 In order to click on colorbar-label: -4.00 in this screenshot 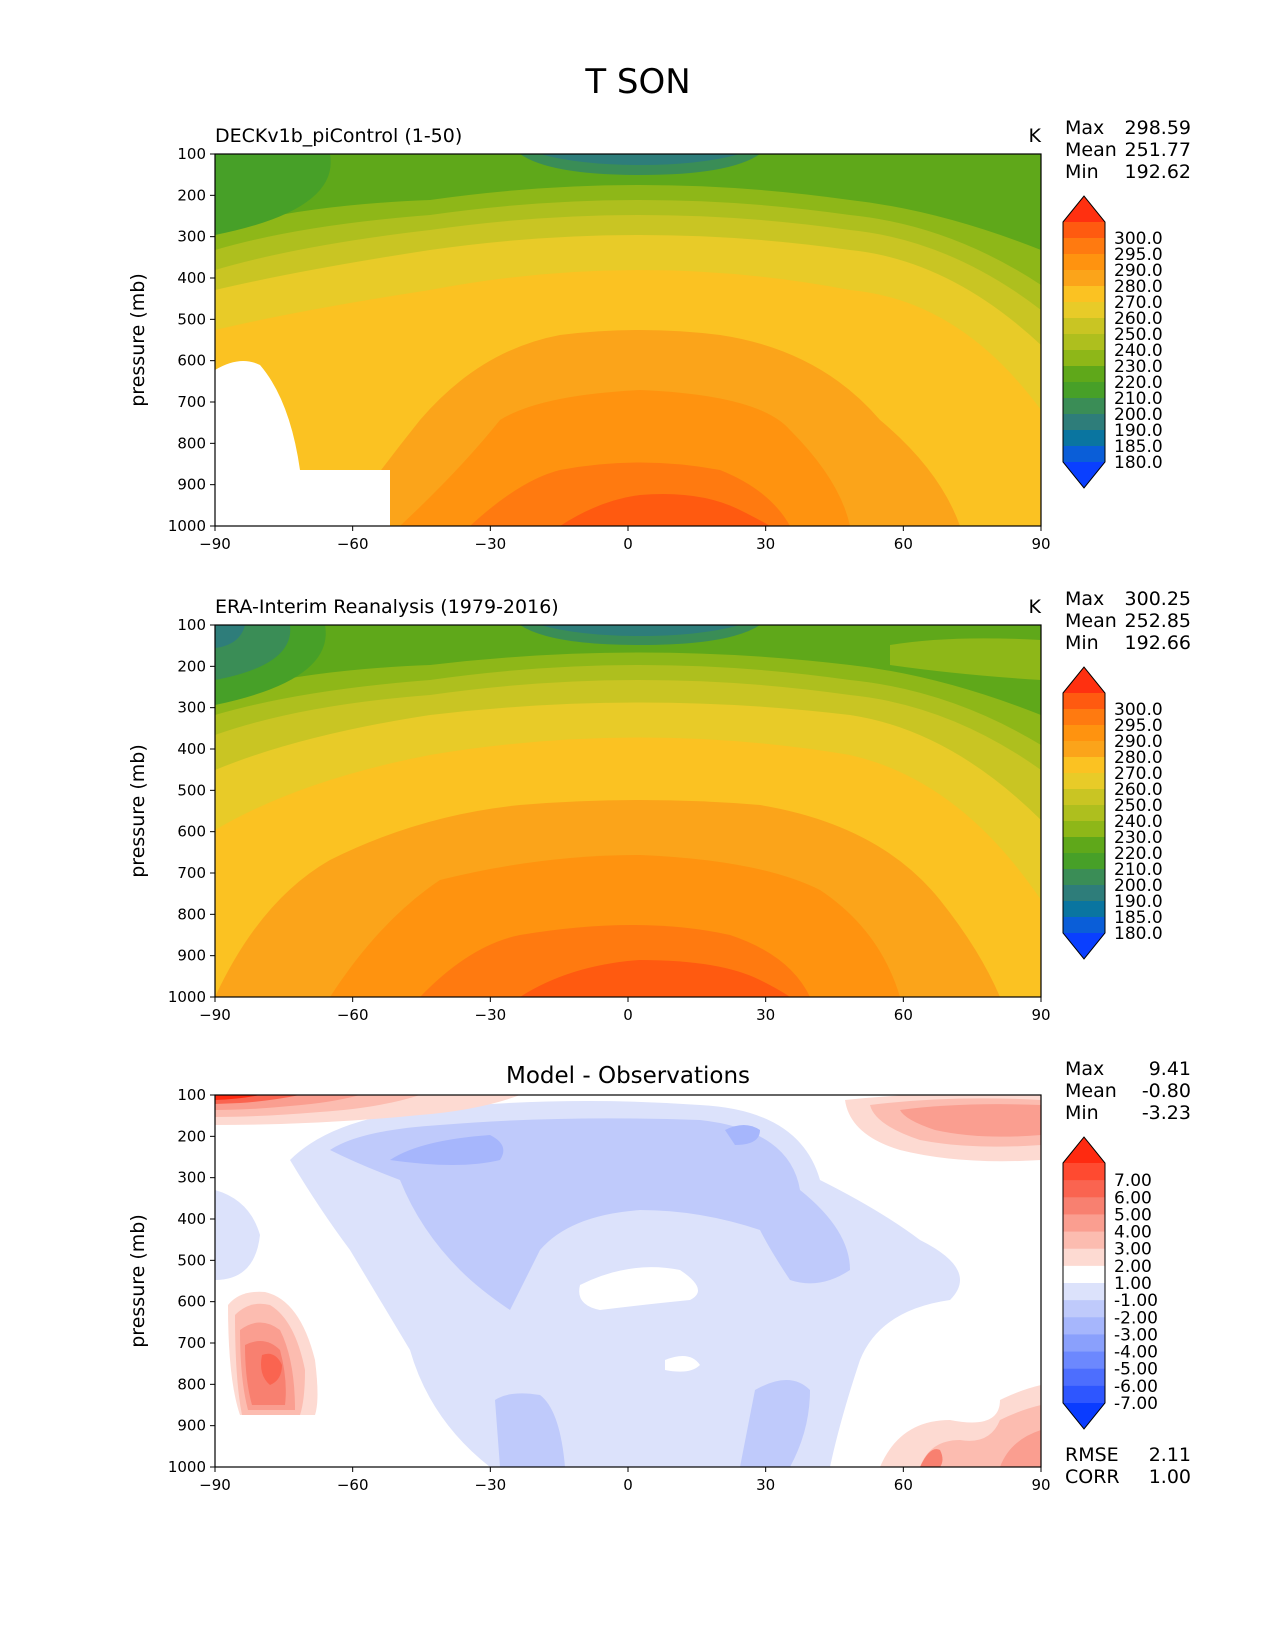, I will do `click(1136, 1353)`.